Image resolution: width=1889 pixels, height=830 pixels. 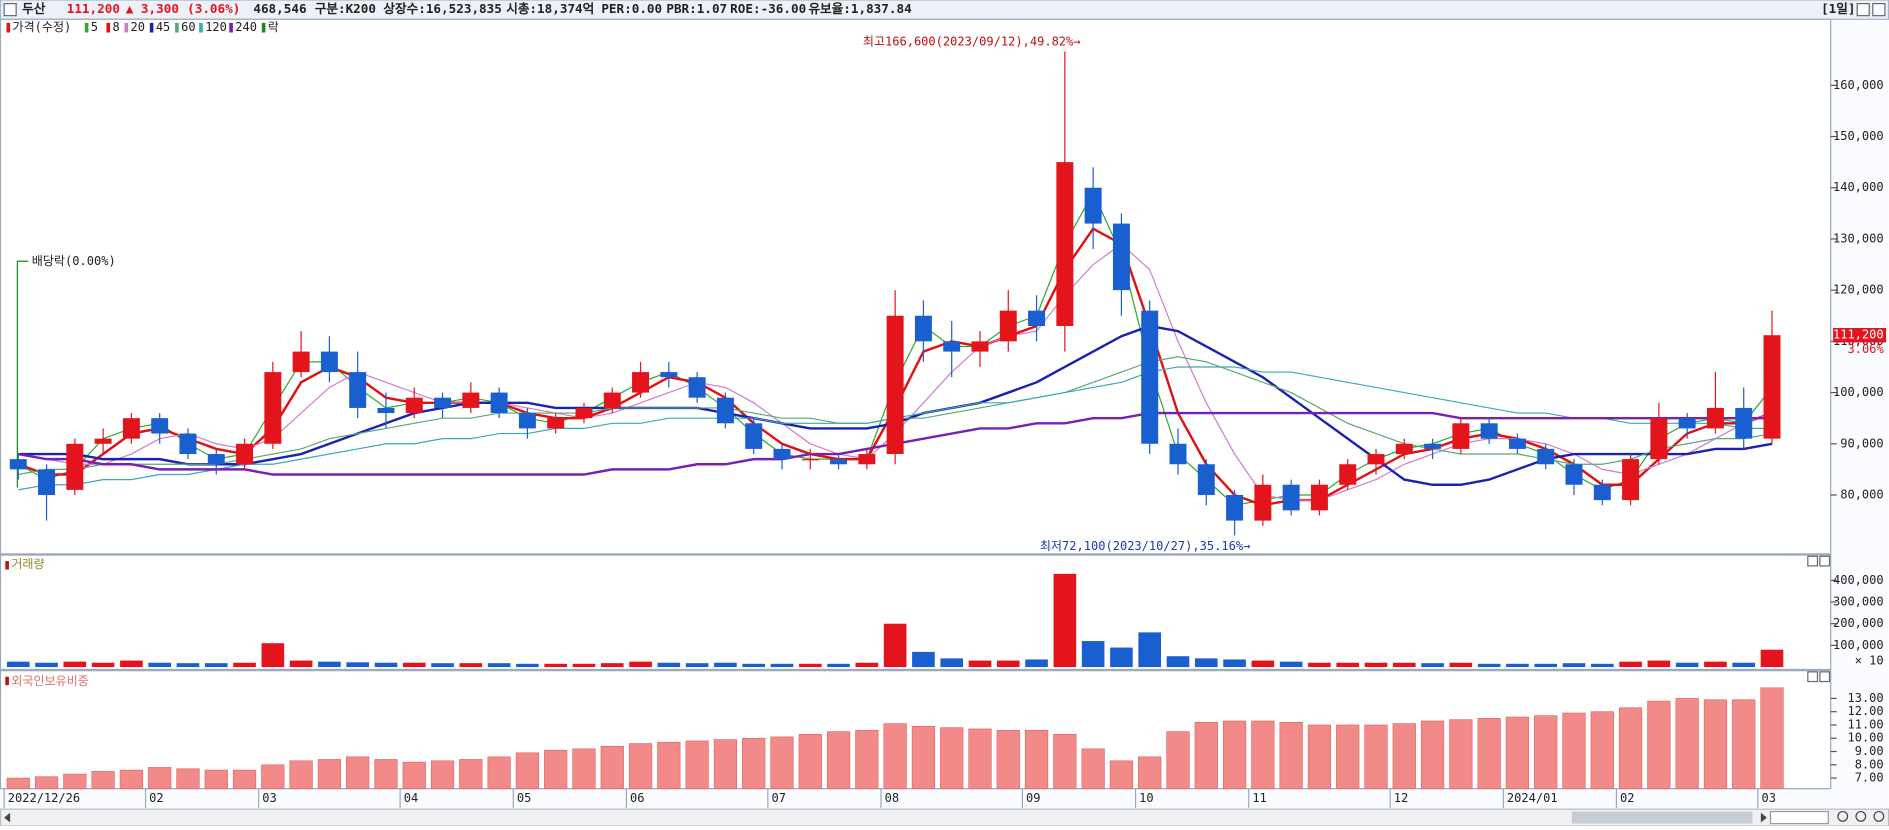 I want to click on y-tick-label: 400,000, so click(x=1858, y=580).